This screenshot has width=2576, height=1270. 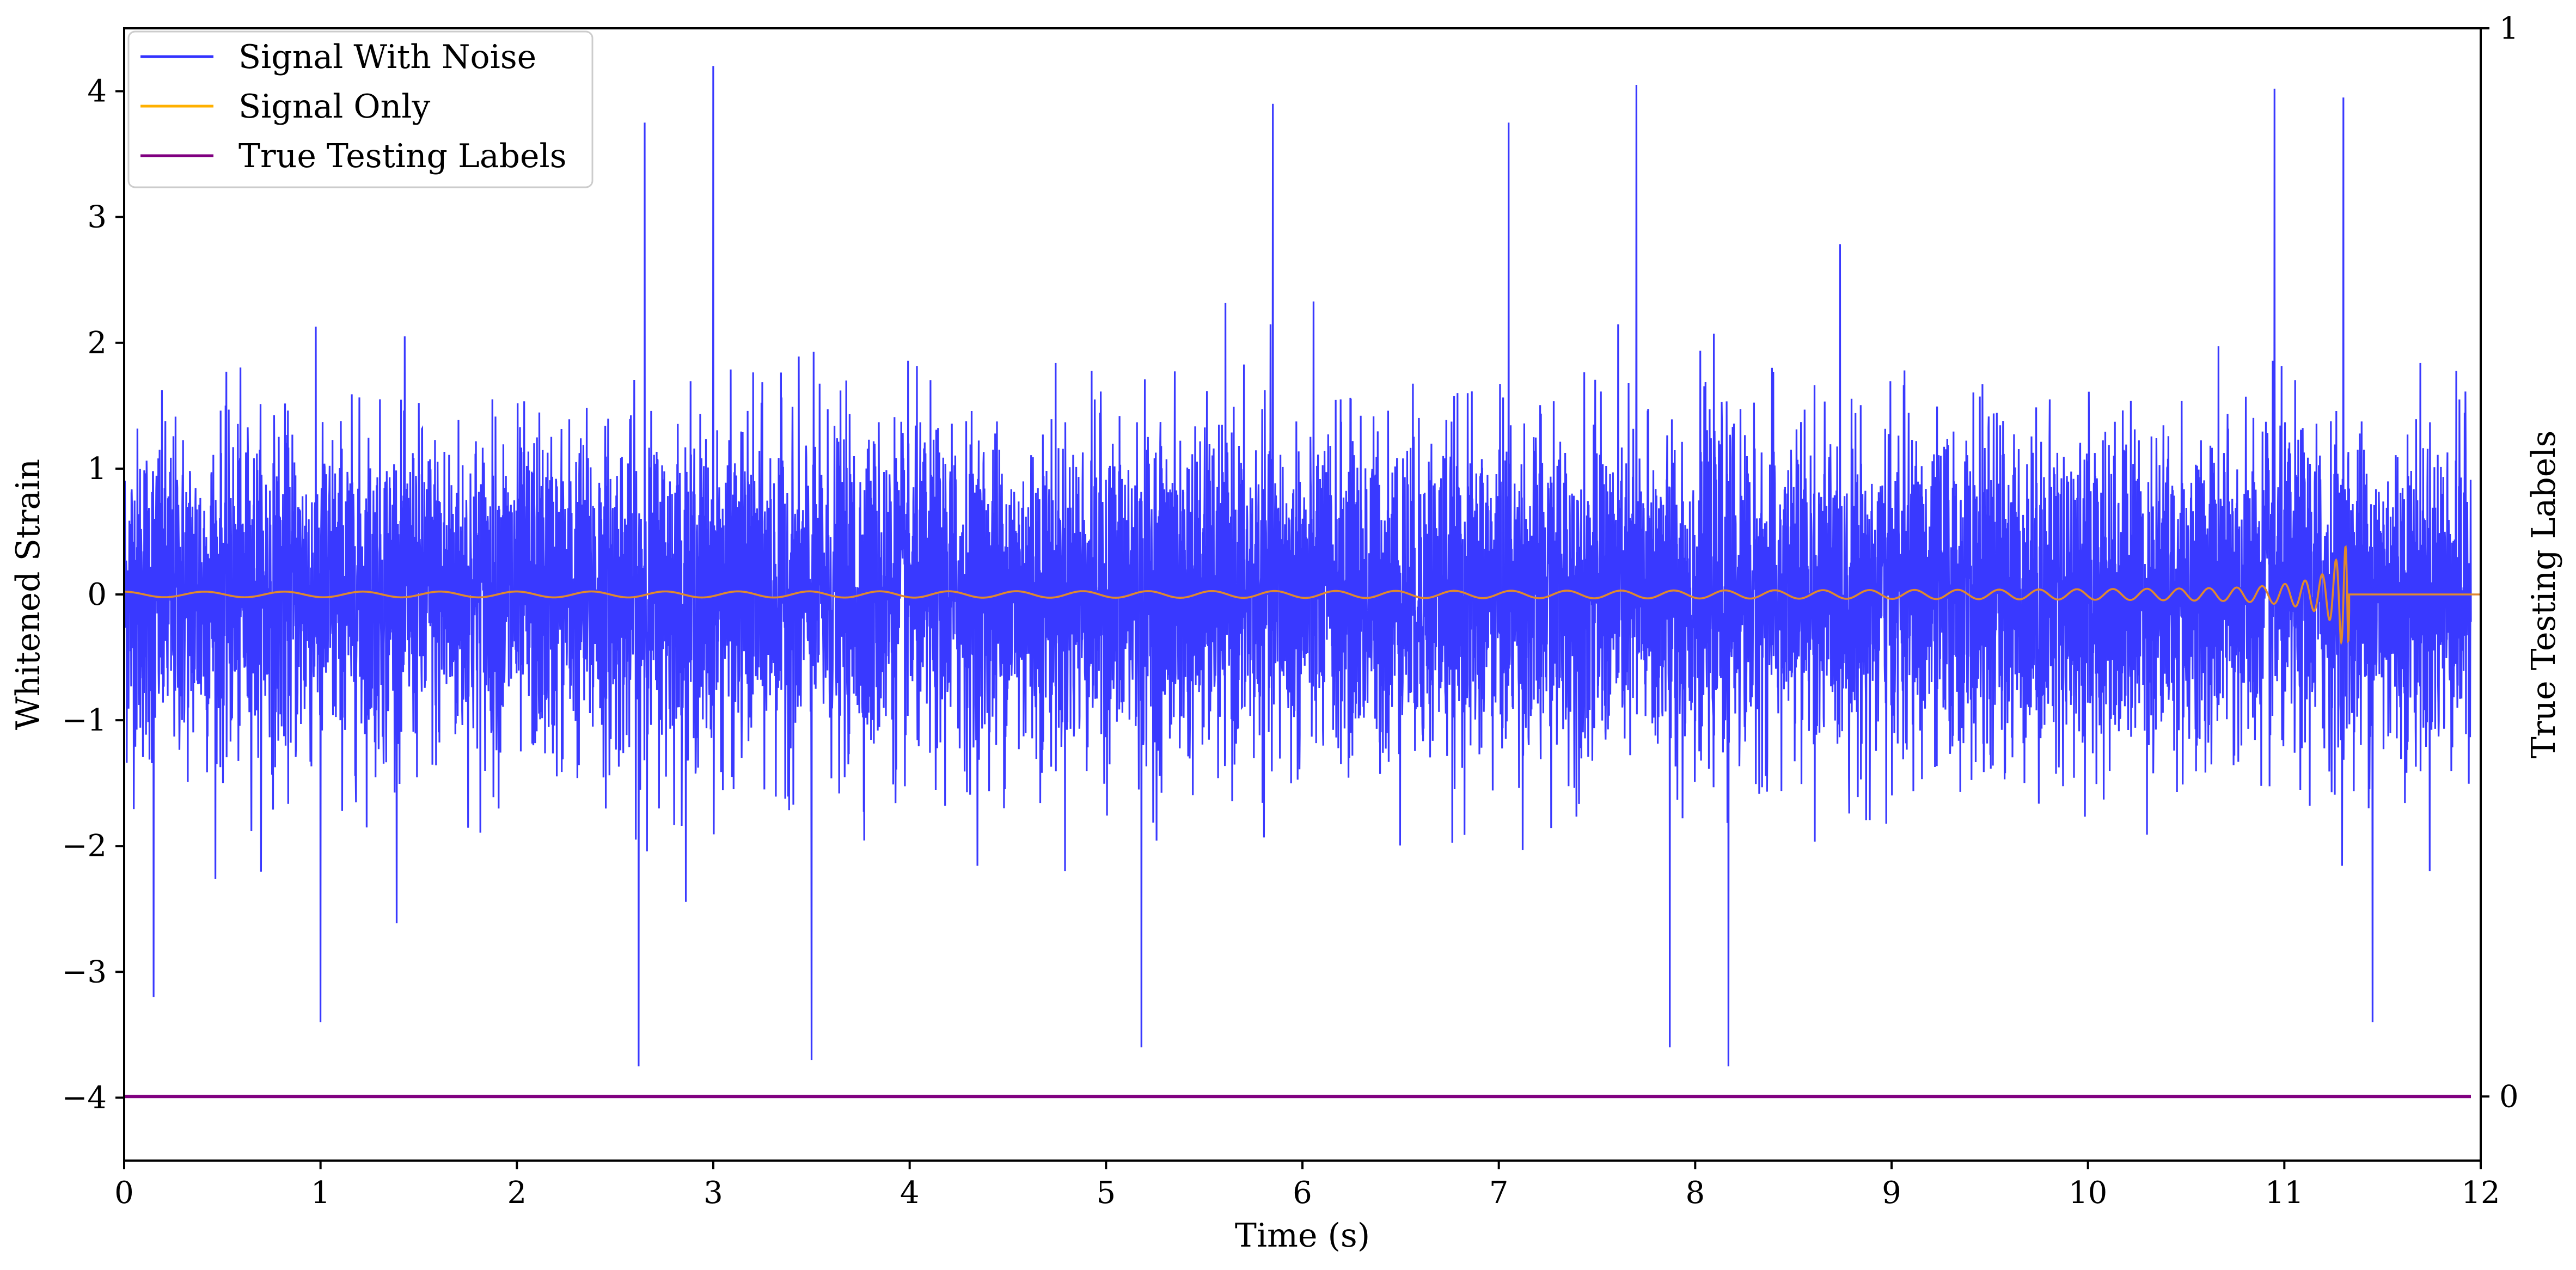 I want to click on x-tick-label: 0, so click(x=124, y=1193).